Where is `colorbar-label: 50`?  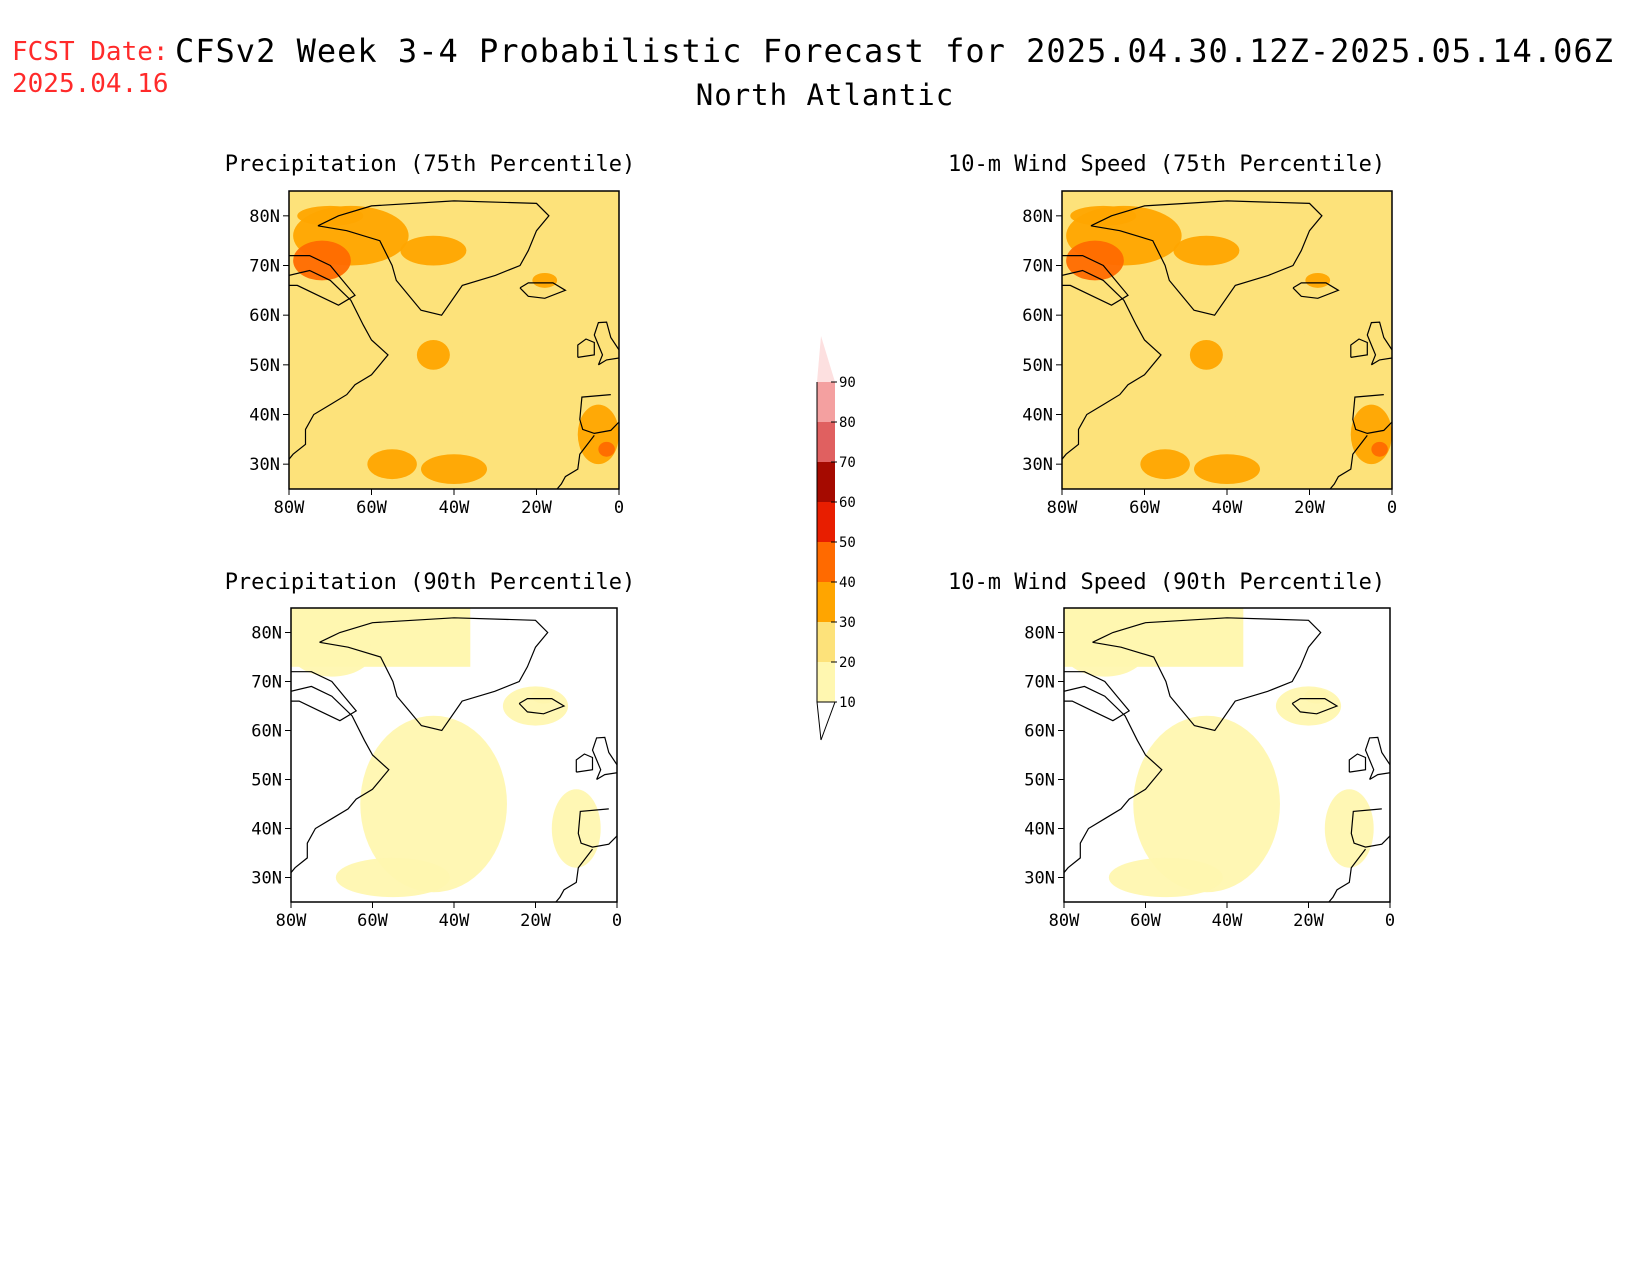 colorbar-label: 50 is located at coordinates (847, 543).